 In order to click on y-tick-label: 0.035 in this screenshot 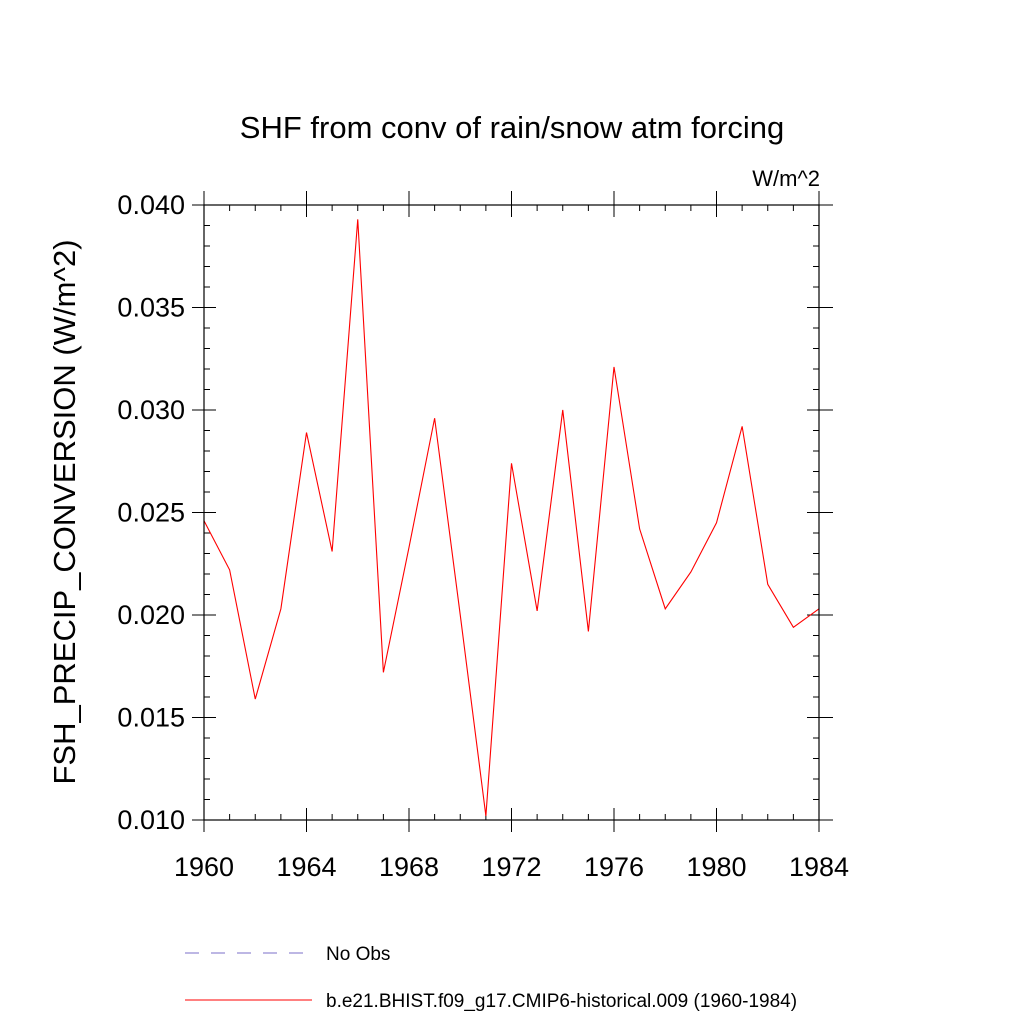, I will do `click(151, 308)`.